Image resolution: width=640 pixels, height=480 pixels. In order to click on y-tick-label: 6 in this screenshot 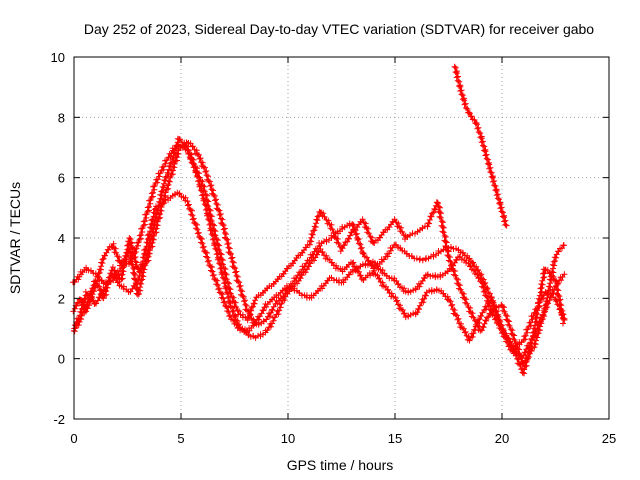, I will do `click(61, 178)`.